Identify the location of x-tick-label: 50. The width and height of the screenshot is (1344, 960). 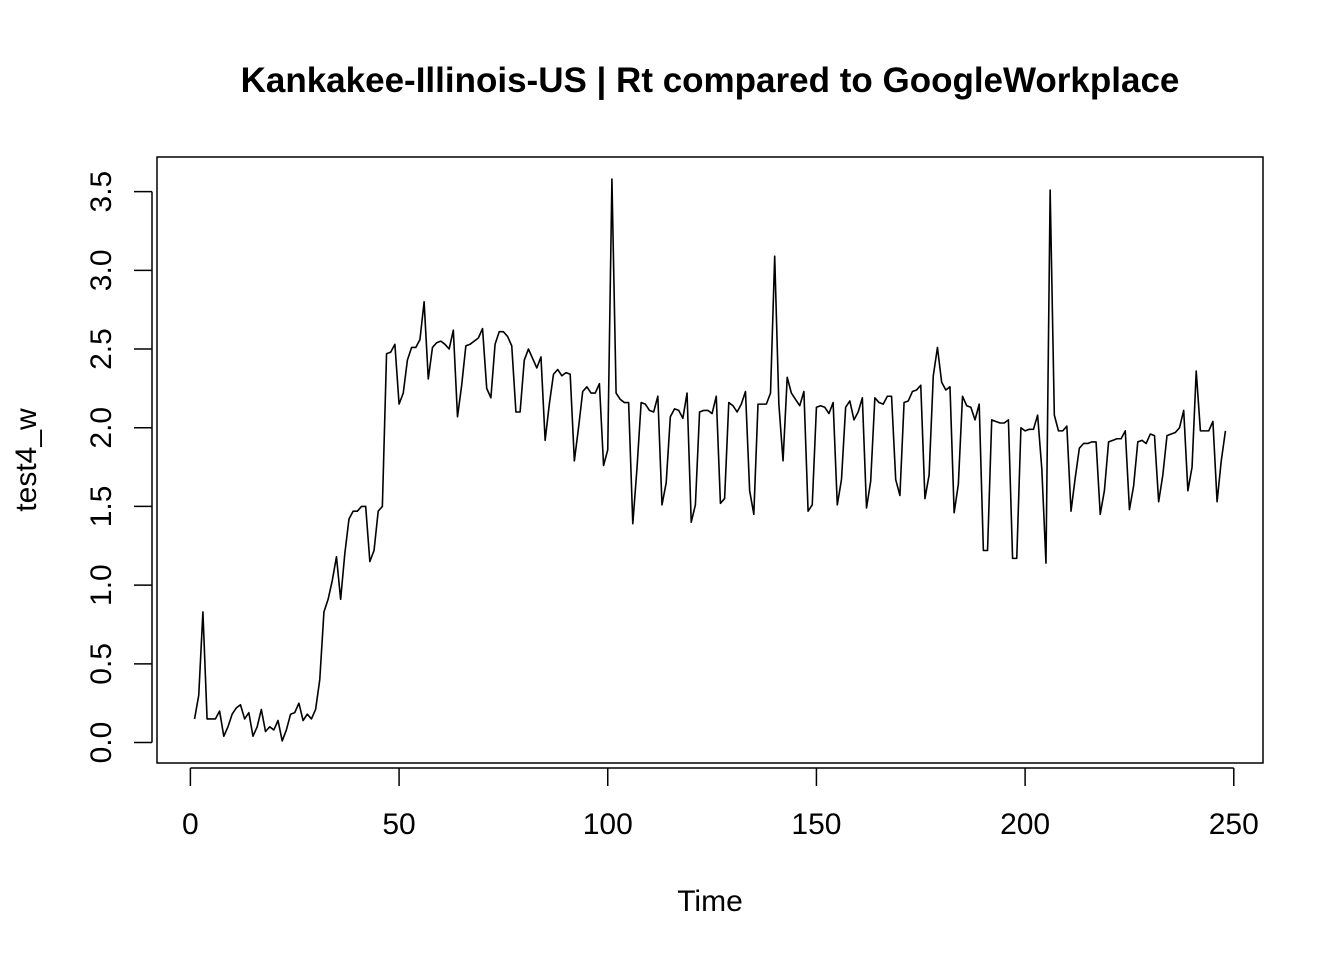
(398, 824).